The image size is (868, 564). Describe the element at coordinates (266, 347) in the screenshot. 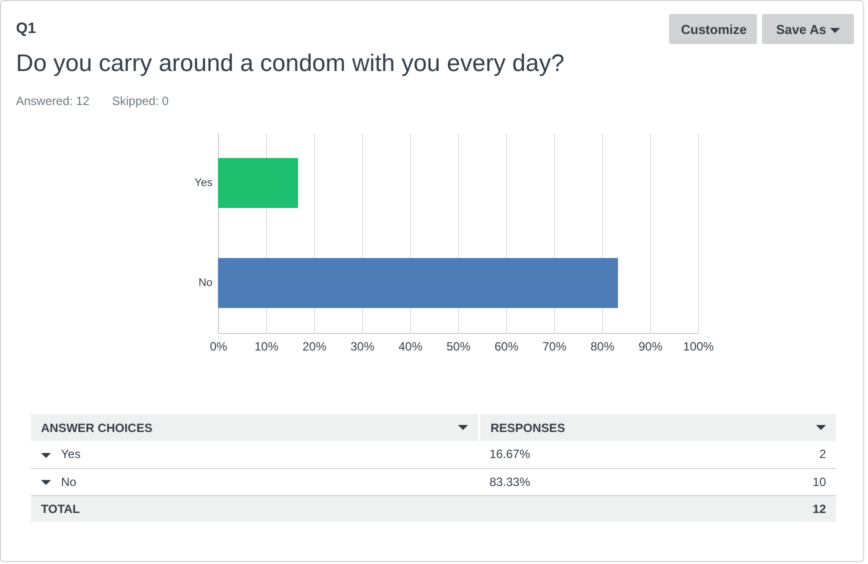

I see `x-tick-label: 10%` at that location.